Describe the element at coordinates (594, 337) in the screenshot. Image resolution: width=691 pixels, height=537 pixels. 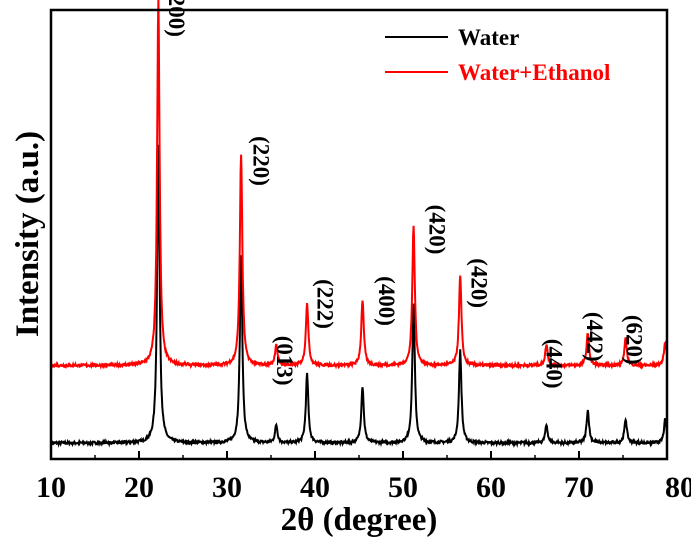
I see `peak-label: (442)` at that location.